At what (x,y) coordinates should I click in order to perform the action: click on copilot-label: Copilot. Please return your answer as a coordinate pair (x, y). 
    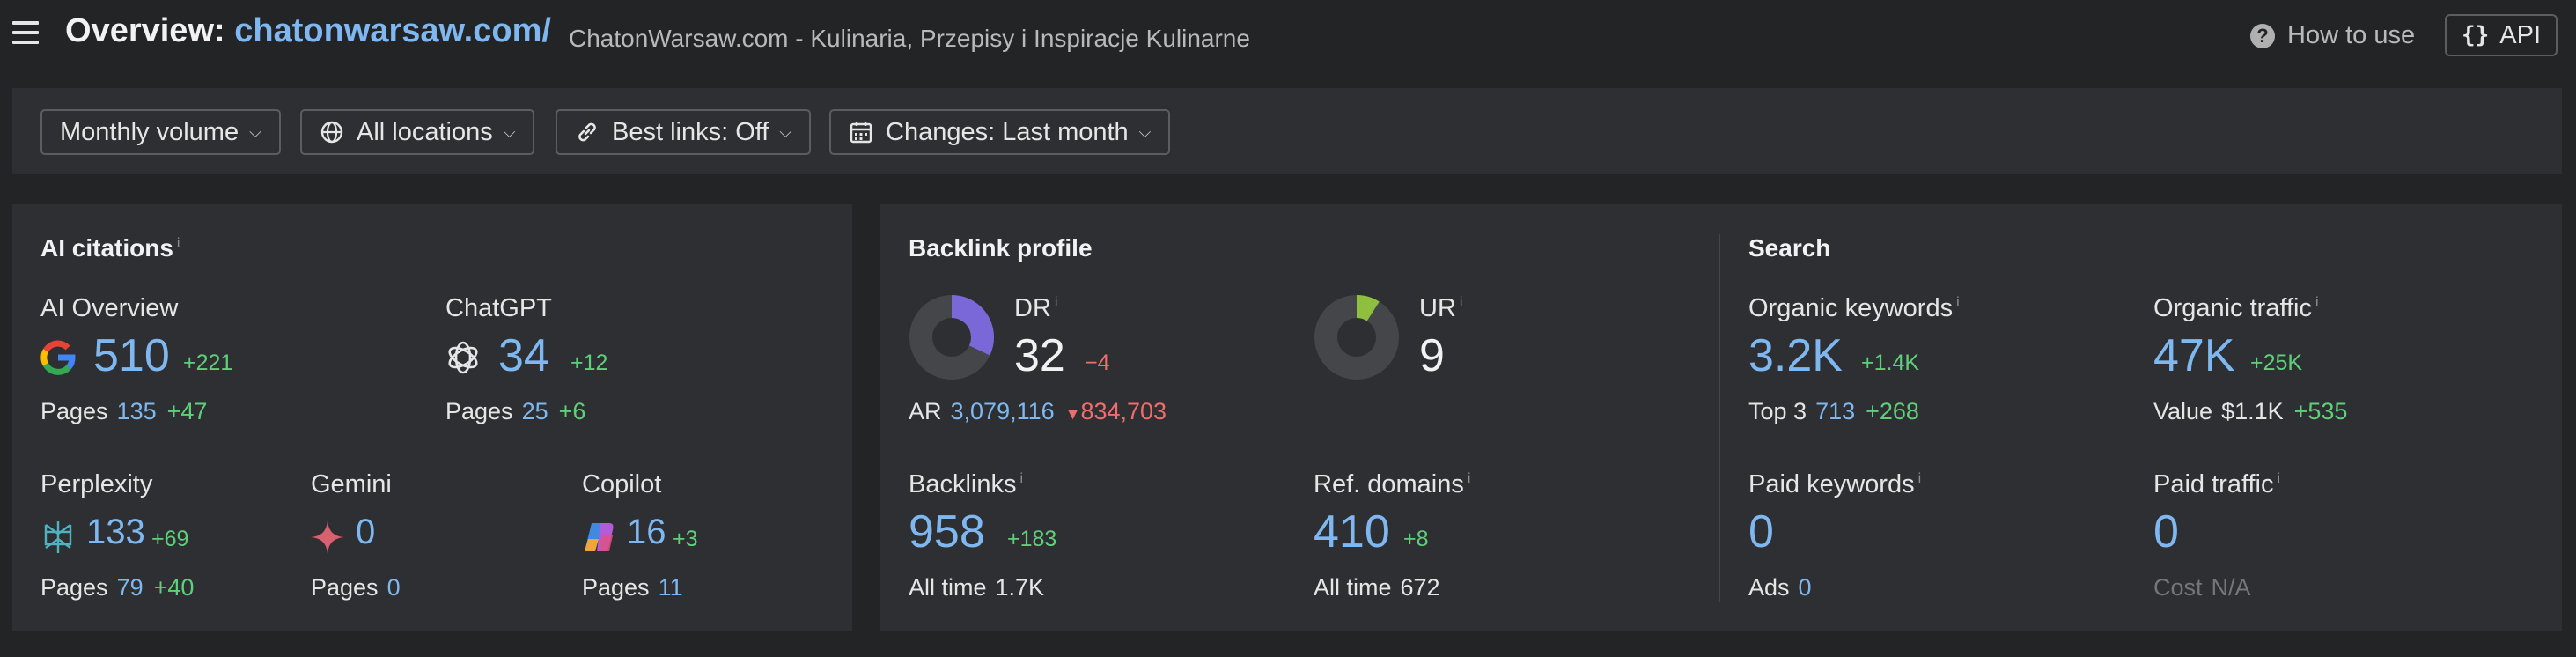
    Looking at the image, I should click on (622, 484).